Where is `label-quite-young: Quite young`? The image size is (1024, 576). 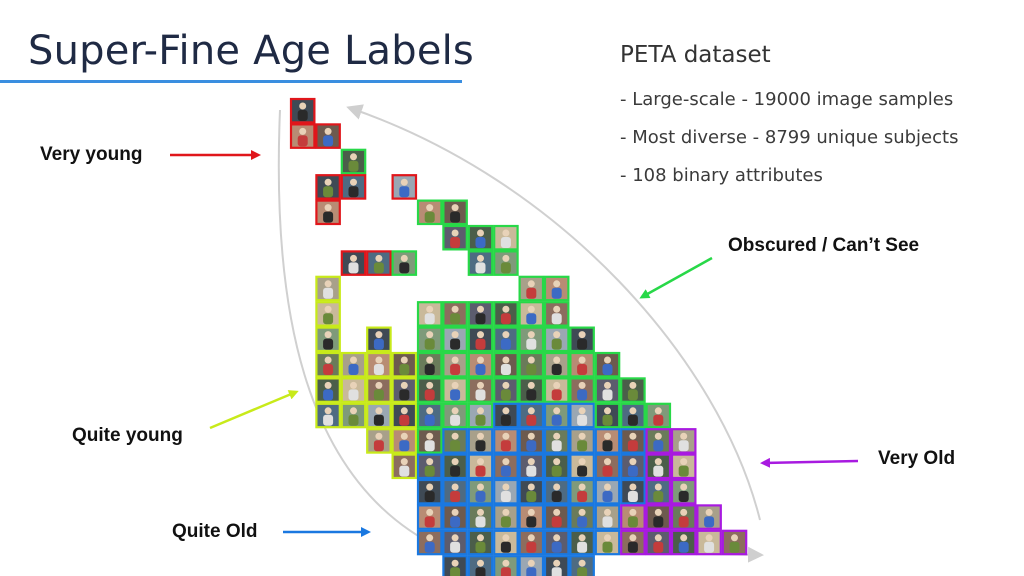
label-quite-young: Quite young is located at coordinates (127, 435).